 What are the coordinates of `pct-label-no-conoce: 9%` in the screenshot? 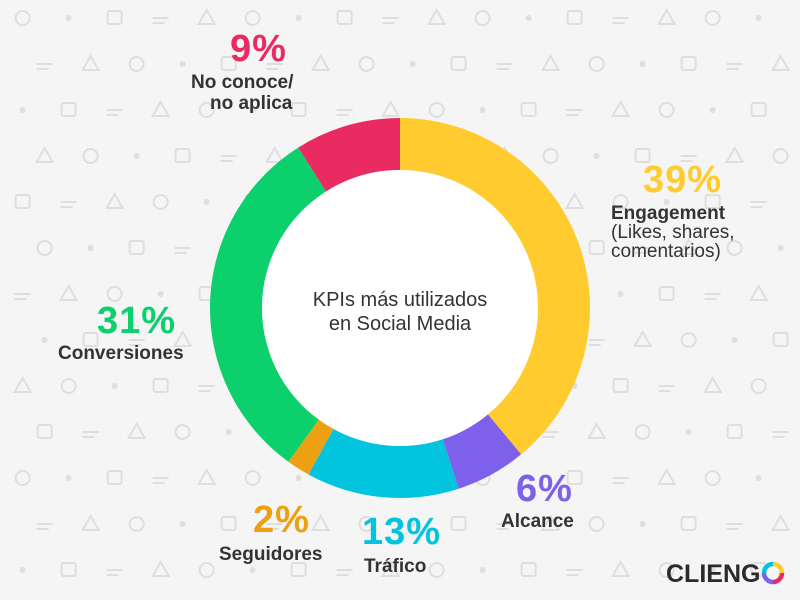 It's located at (258, 49).